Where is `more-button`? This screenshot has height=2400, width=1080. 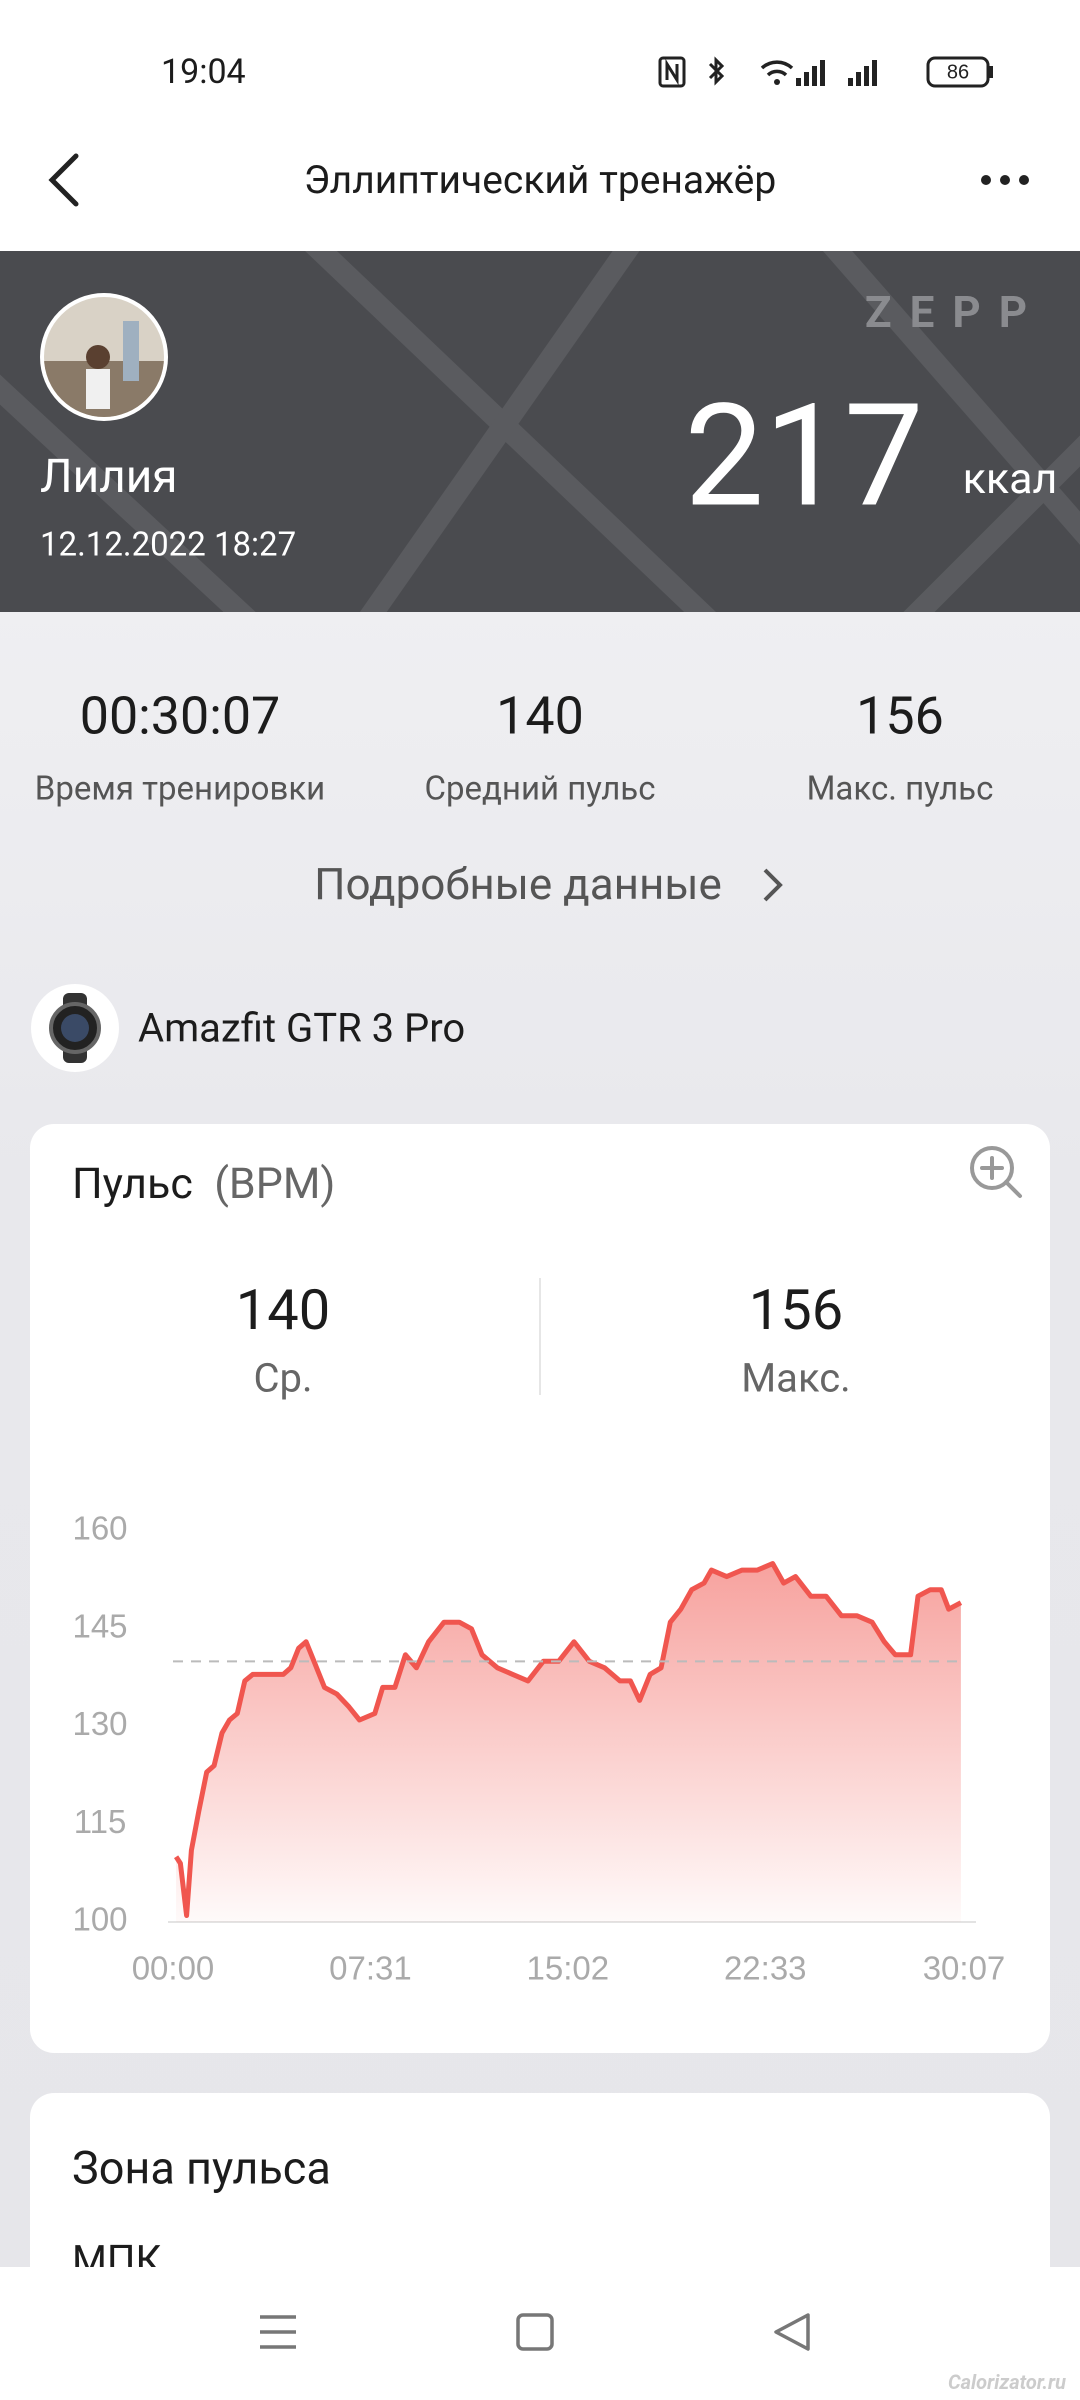 more-button is located at coordinates (1005, 180).